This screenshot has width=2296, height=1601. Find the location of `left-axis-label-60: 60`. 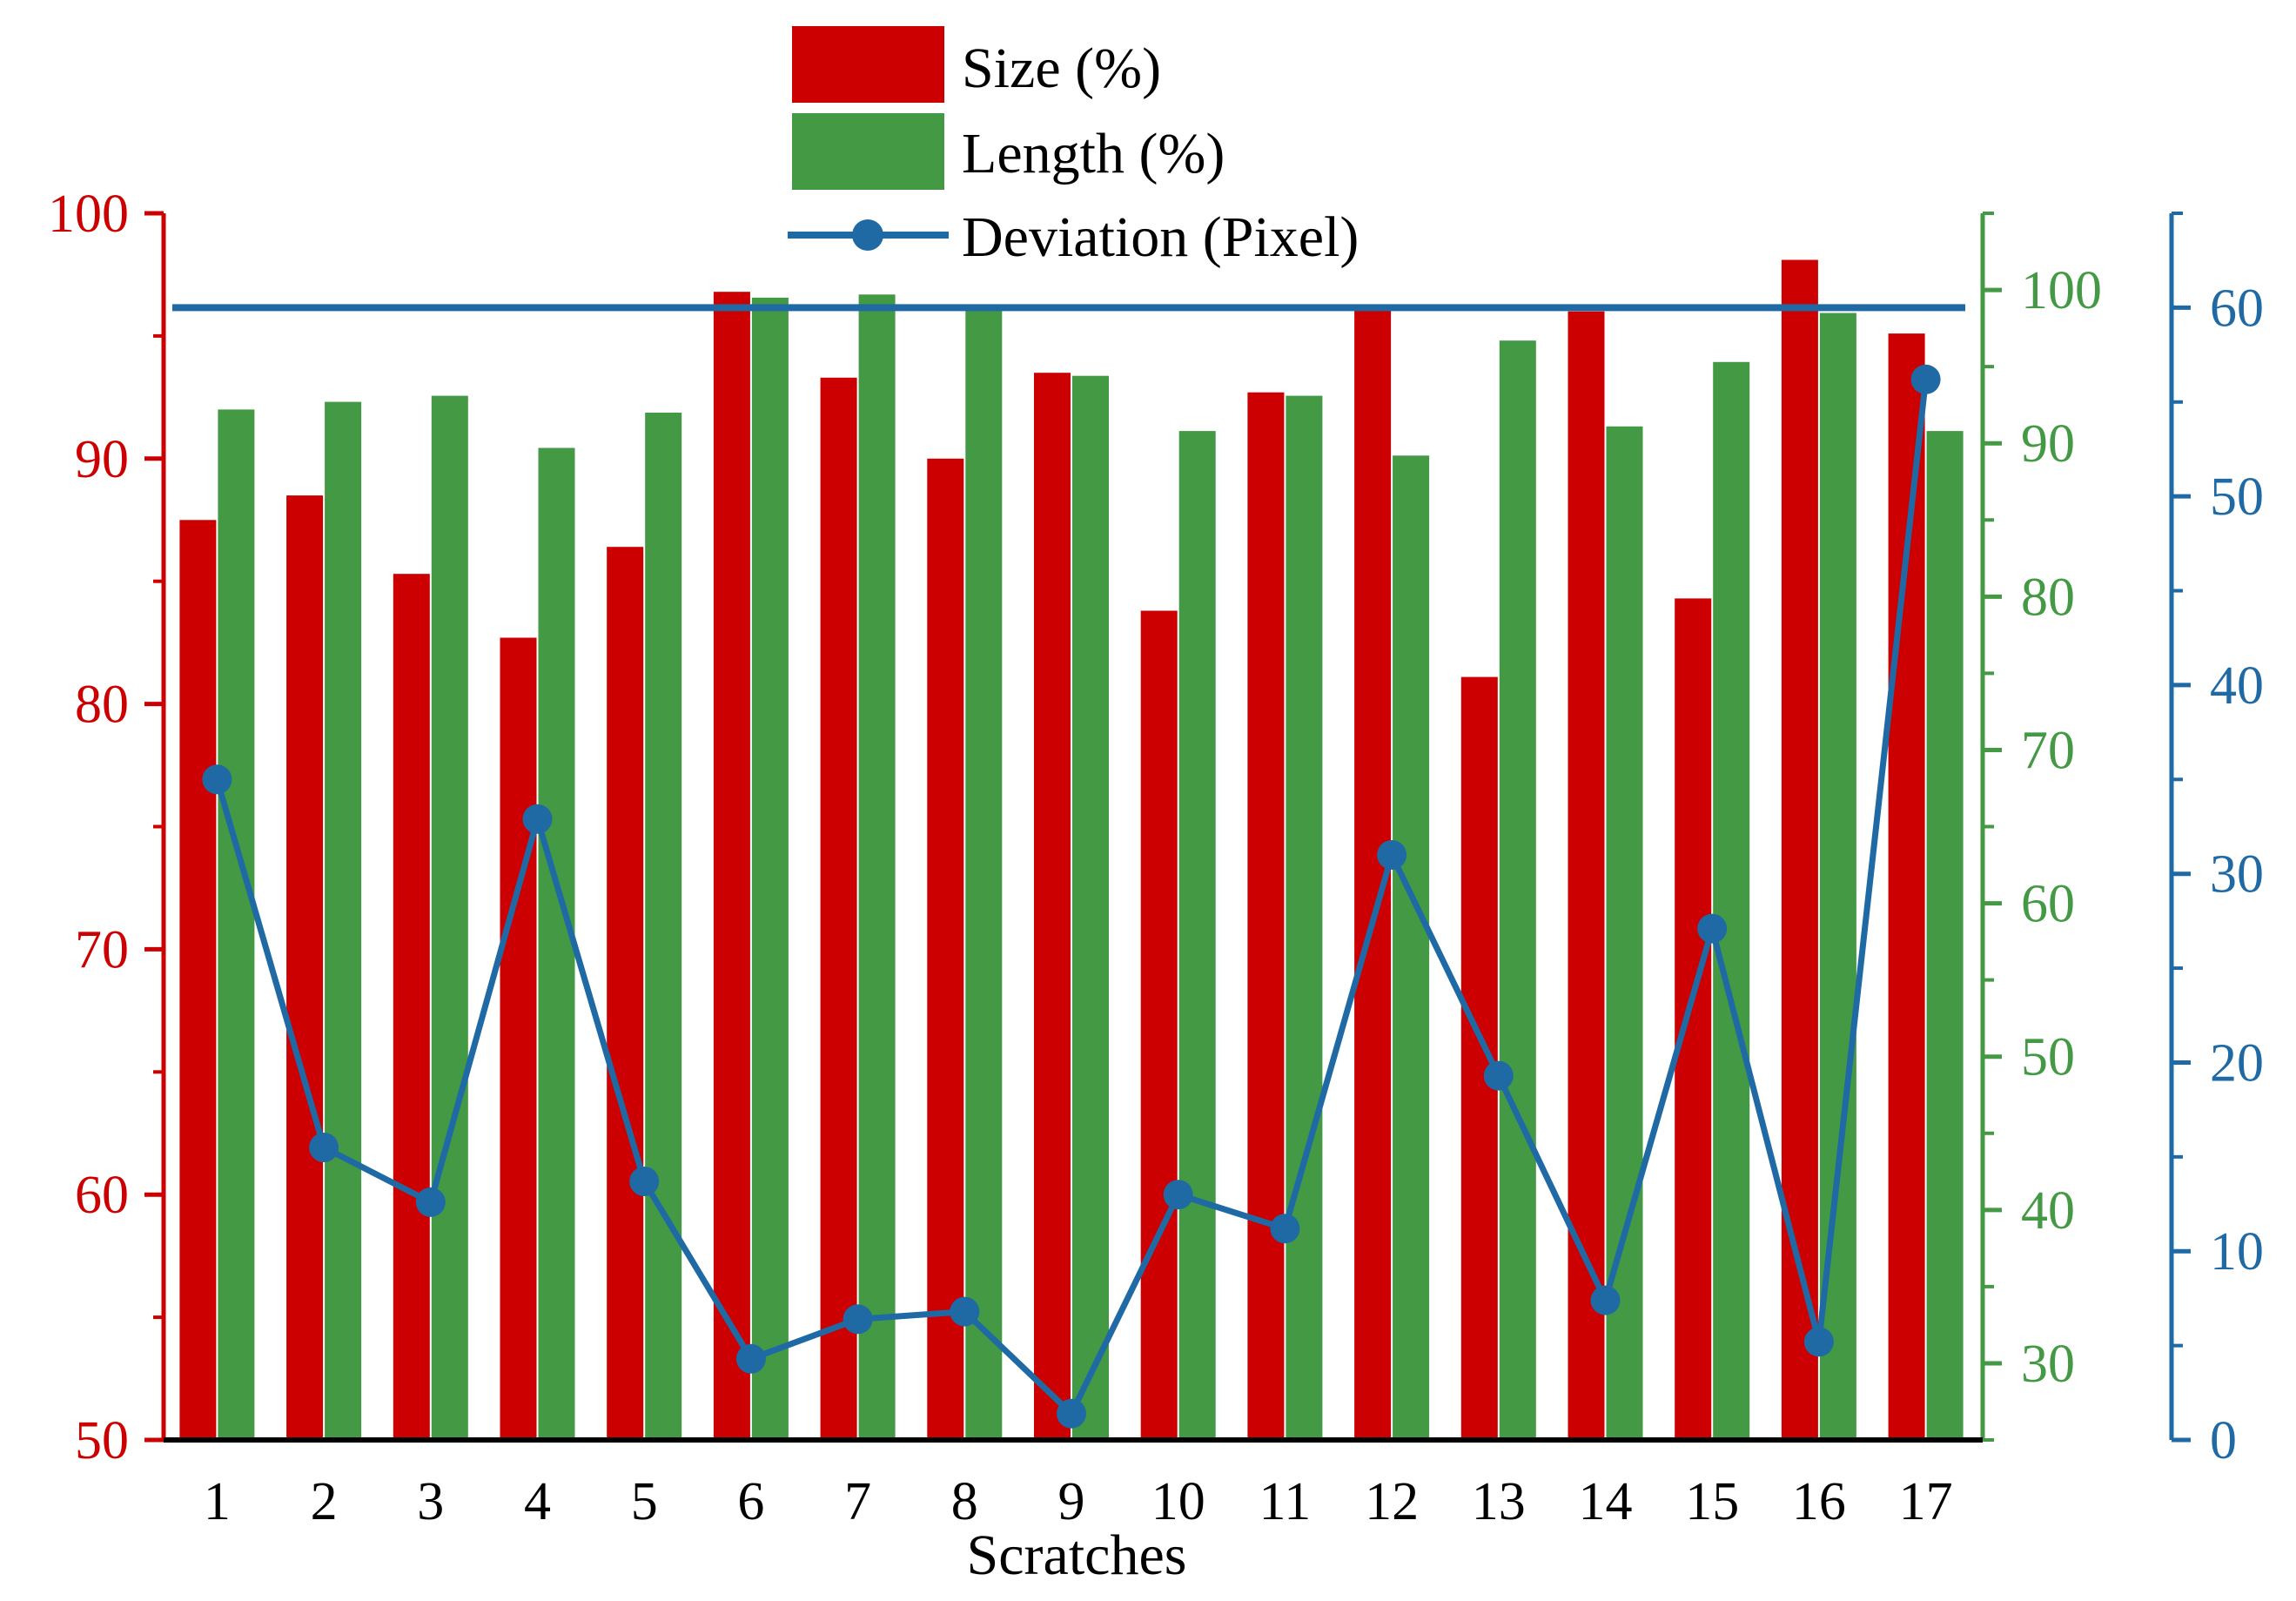

left-axis-label-60: 60 is located at coordinates (102, 1195).